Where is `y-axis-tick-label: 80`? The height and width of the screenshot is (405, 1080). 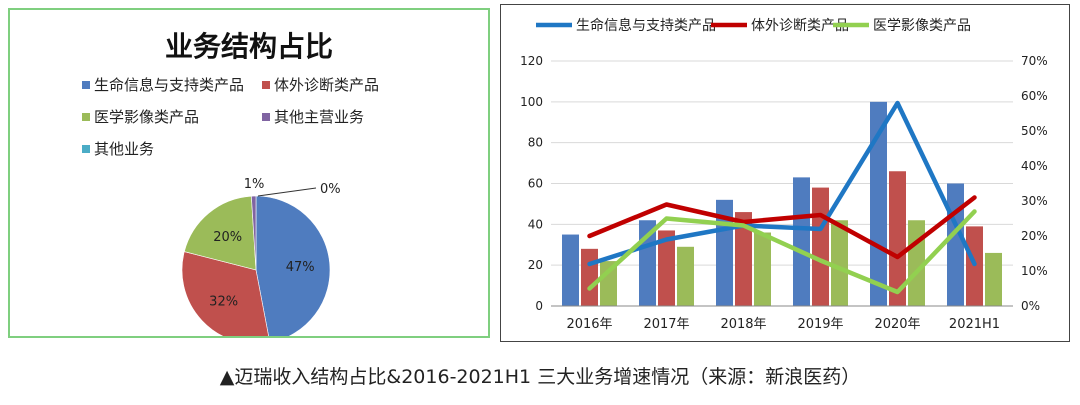
y-axis-tick-label: 80 is located at coordinates (535, 143).